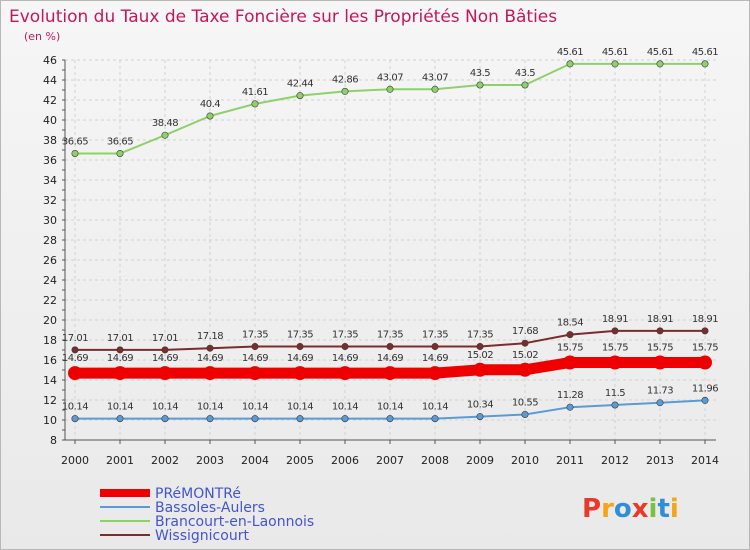 The image size is (750, 550). I want to click on data-label: 11.73, so click(660, 391).